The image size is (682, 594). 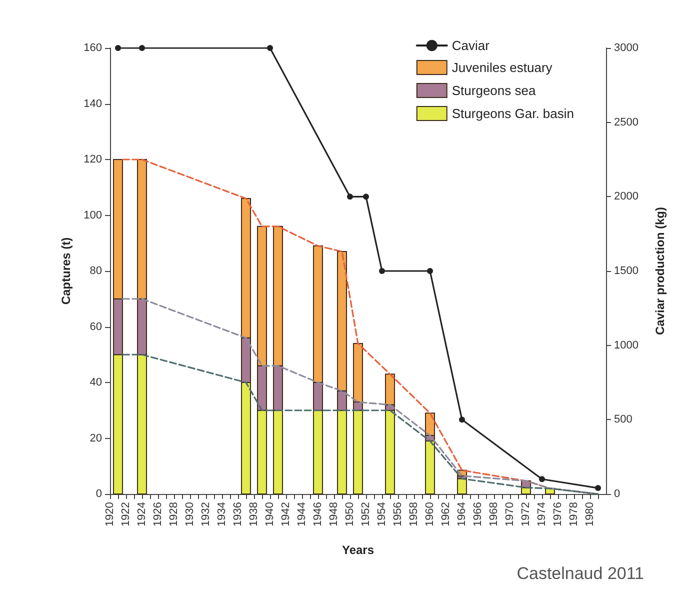 What do you see at coordinates (502, 67) in the screenshot?
I see `legend-label: Juveniles estuary` at bounding box center [502, 67].